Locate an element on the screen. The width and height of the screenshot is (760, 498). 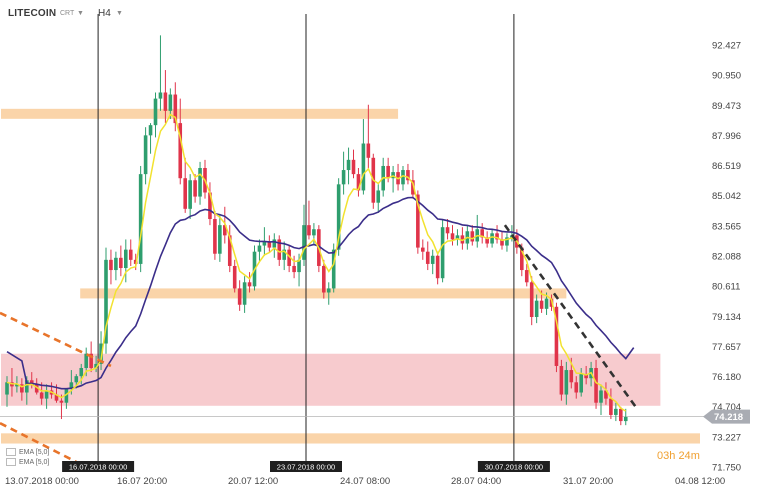
x-tick-label: 24.07 08:00 is located at coordinates (365, 481).